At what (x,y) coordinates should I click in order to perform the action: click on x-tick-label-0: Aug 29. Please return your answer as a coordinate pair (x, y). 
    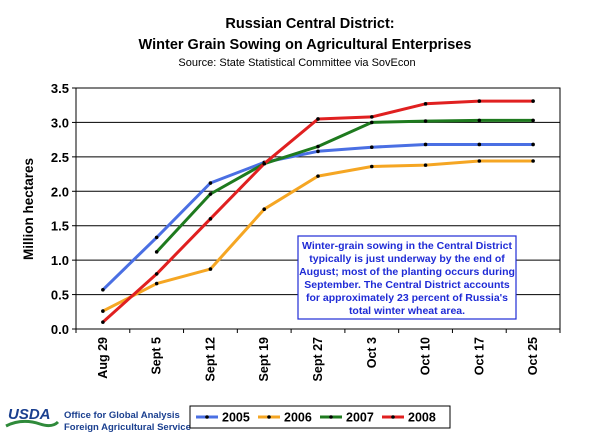
    Looking at the image, I should click on (103, 358).